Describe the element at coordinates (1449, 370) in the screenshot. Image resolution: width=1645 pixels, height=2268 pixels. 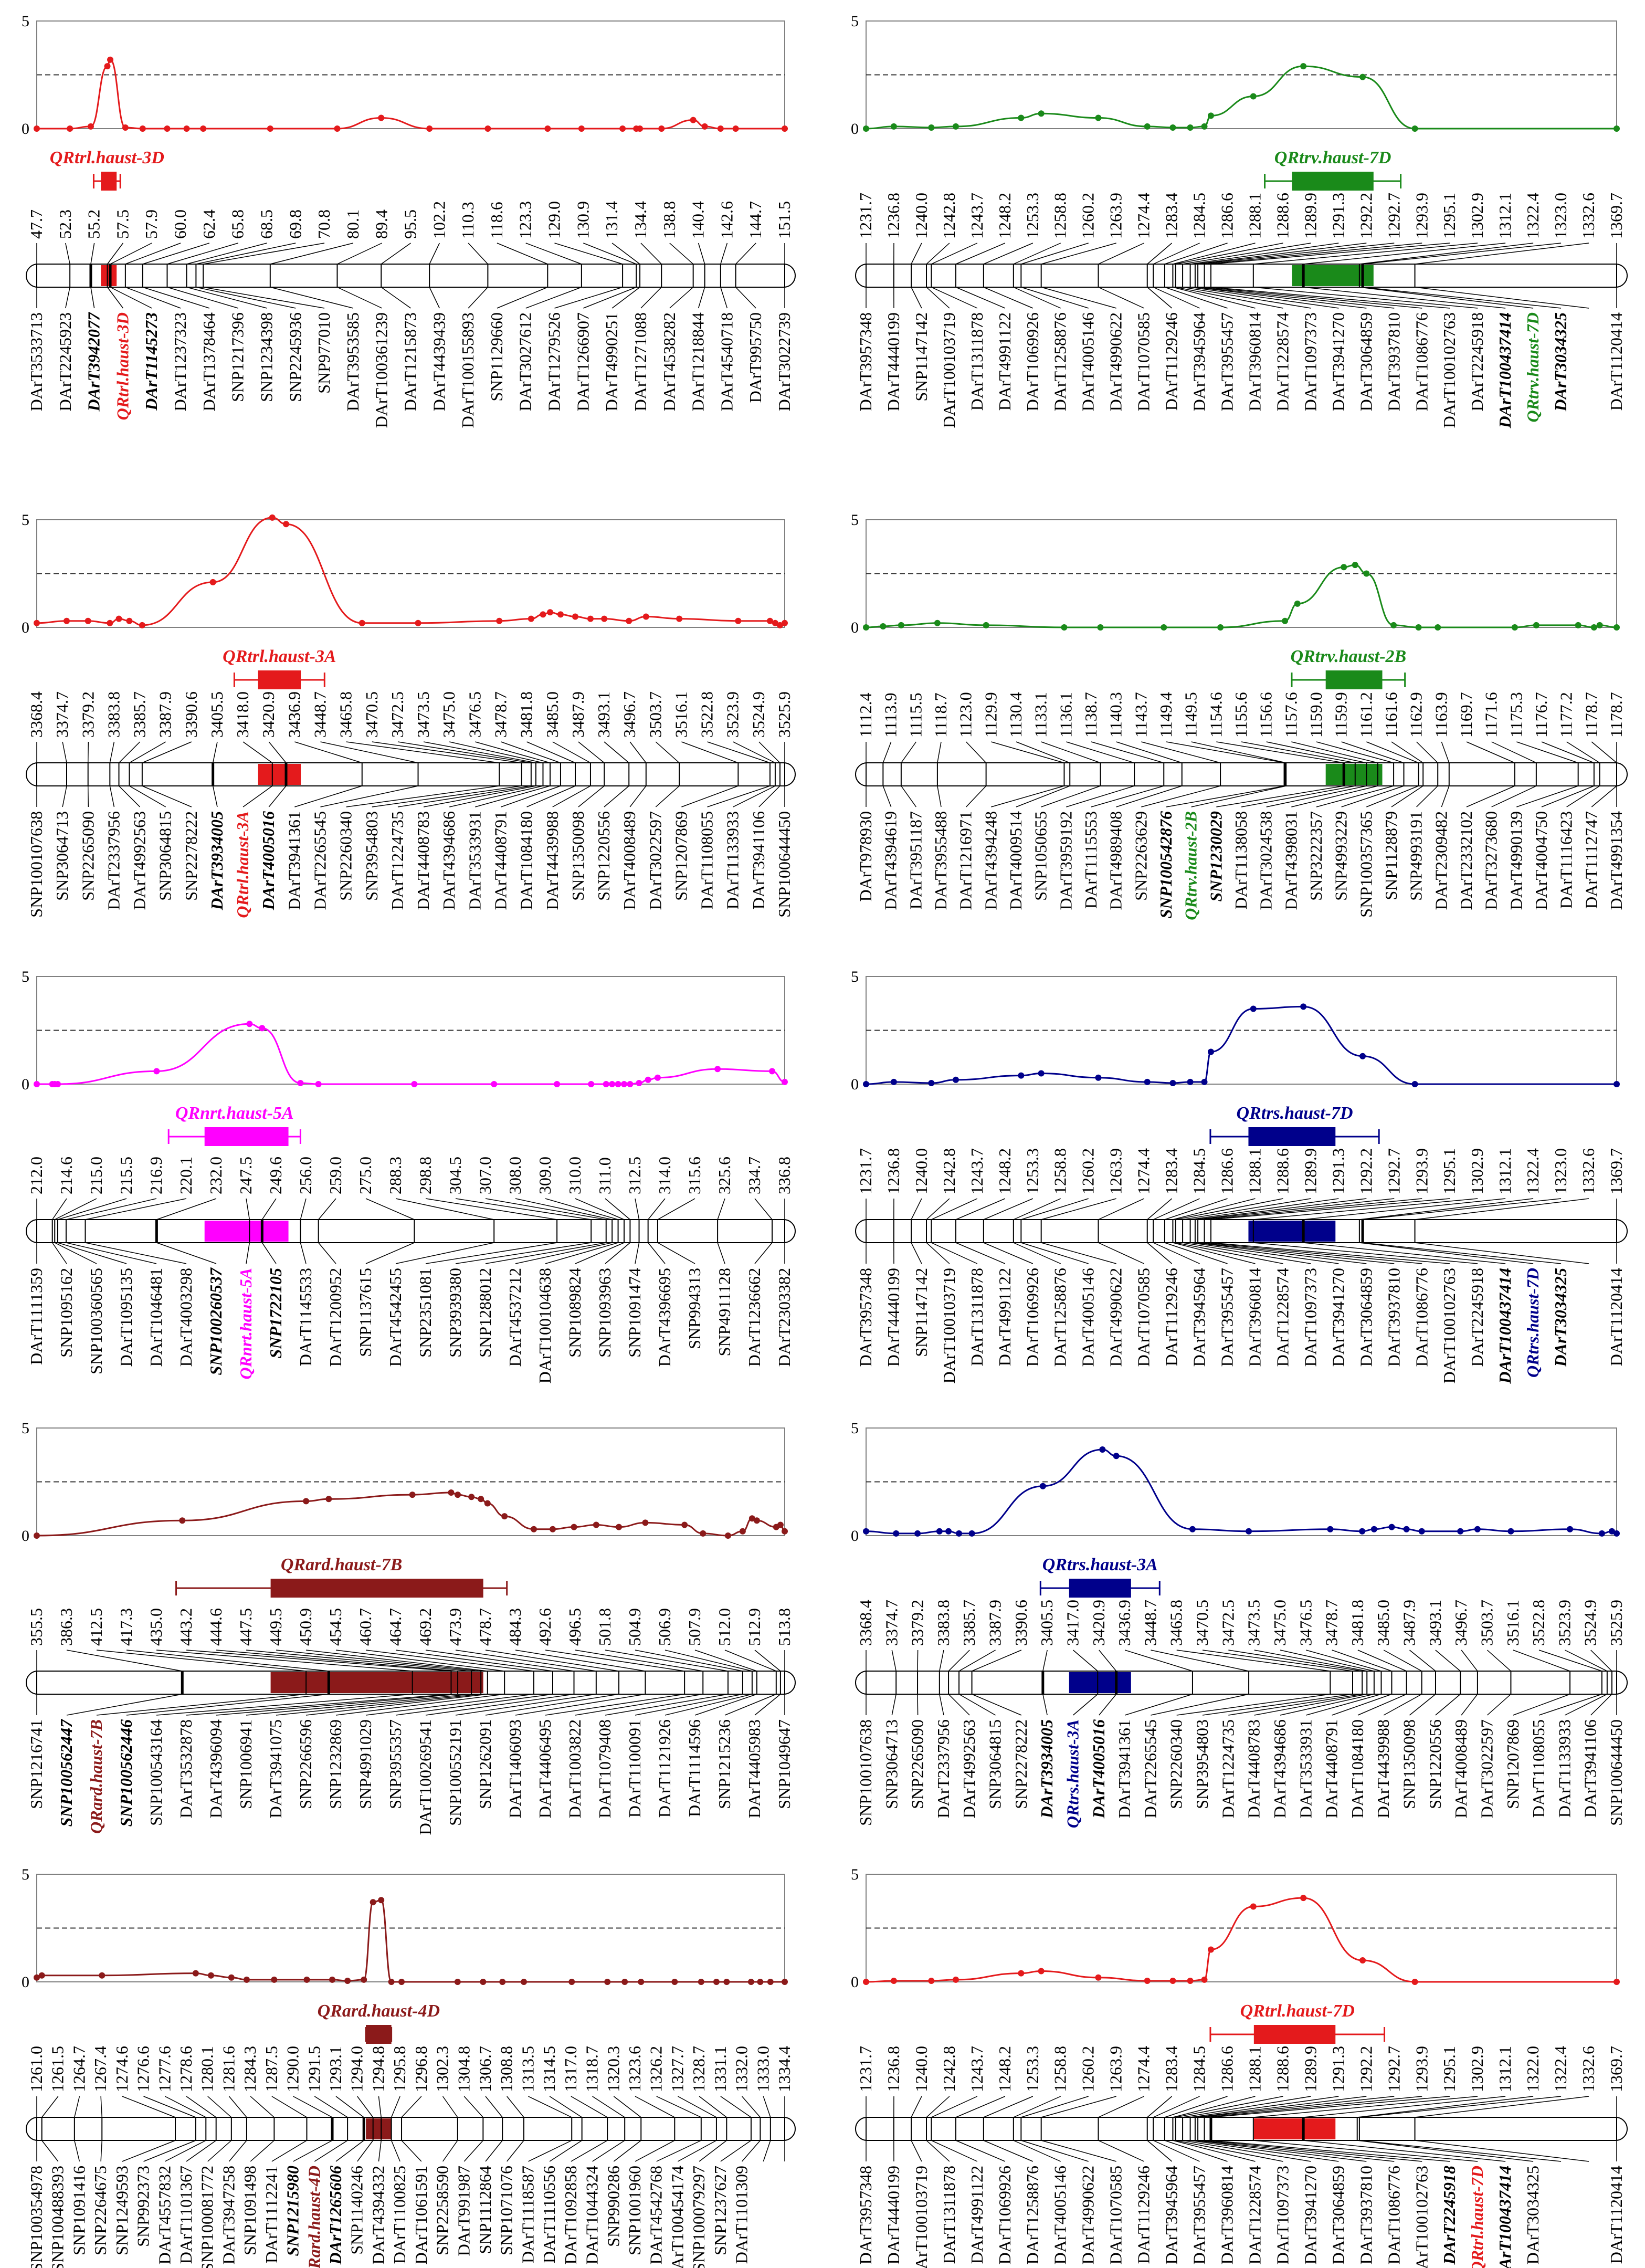
I see `marker-name: DArT100102763` at that location.